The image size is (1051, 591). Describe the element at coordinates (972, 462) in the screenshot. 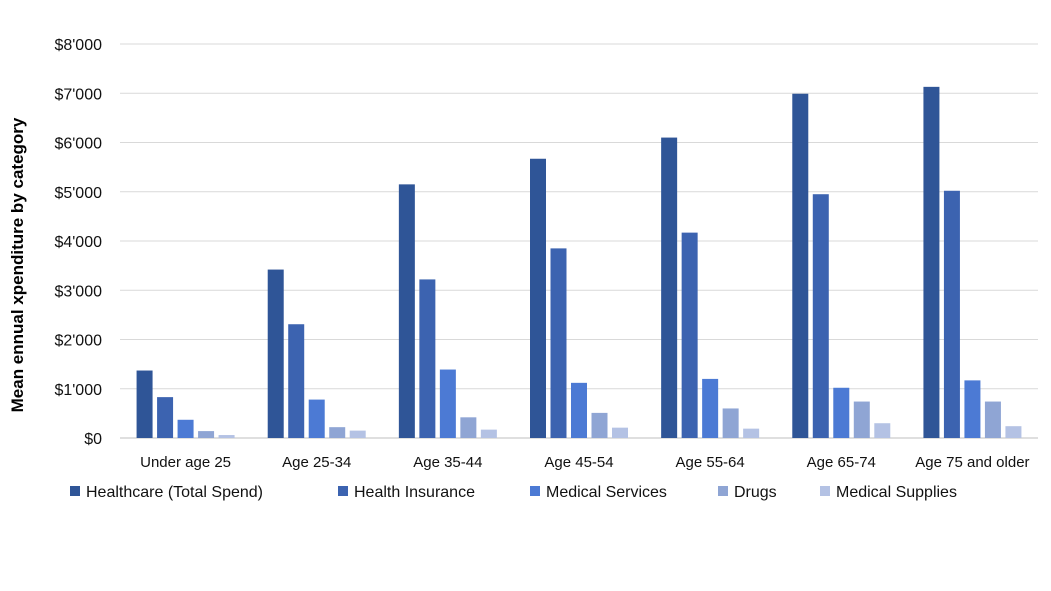

I see `x-category-label: Age 75 and older` at that location.